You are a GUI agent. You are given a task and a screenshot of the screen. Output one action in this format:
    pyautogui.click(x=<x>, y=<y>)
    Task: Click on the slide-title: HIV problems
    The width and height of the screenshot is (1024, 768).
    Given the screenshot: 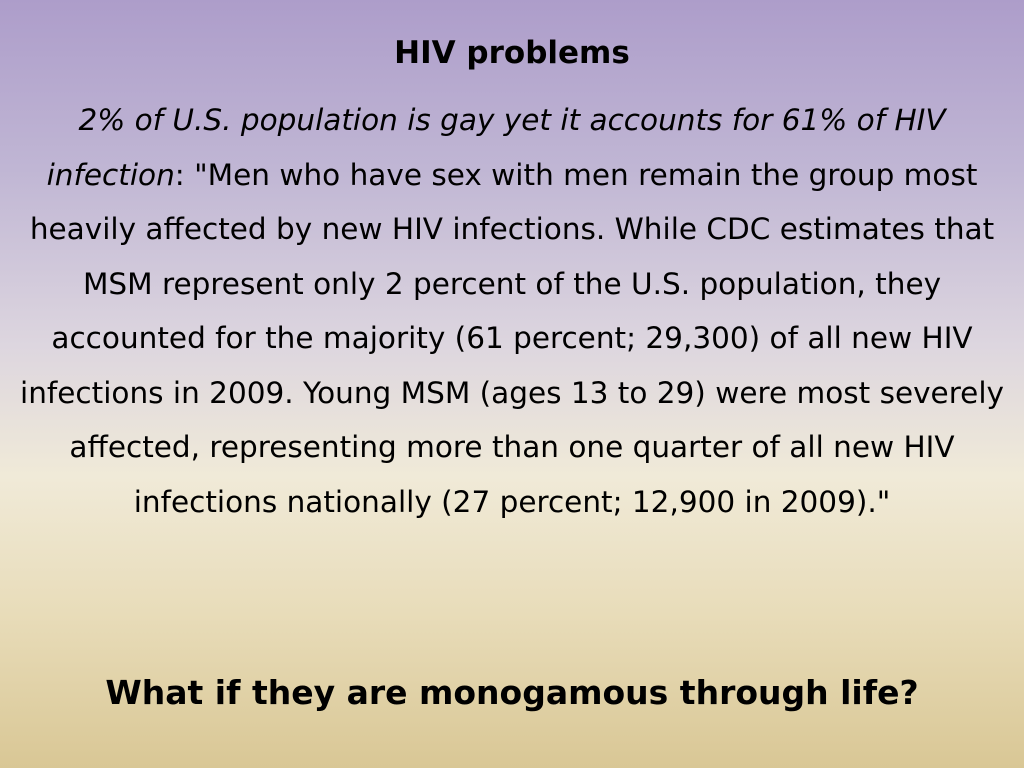 What is the action you would take?
    pyautogui.click(x=512, y=53)
    